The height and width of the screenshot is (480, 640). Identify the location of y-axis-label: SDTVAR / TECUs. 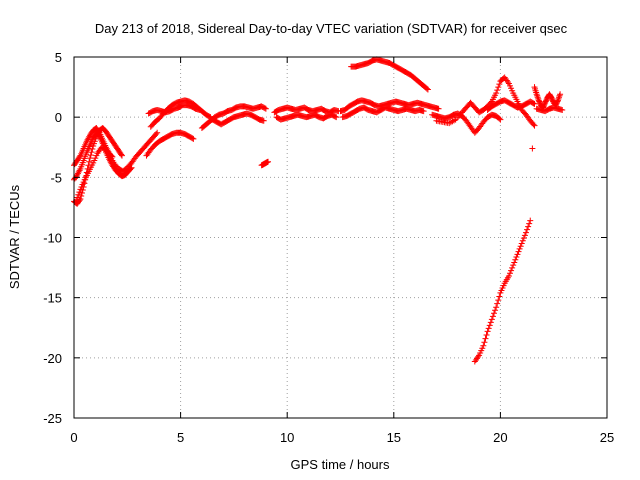
(14, 236).